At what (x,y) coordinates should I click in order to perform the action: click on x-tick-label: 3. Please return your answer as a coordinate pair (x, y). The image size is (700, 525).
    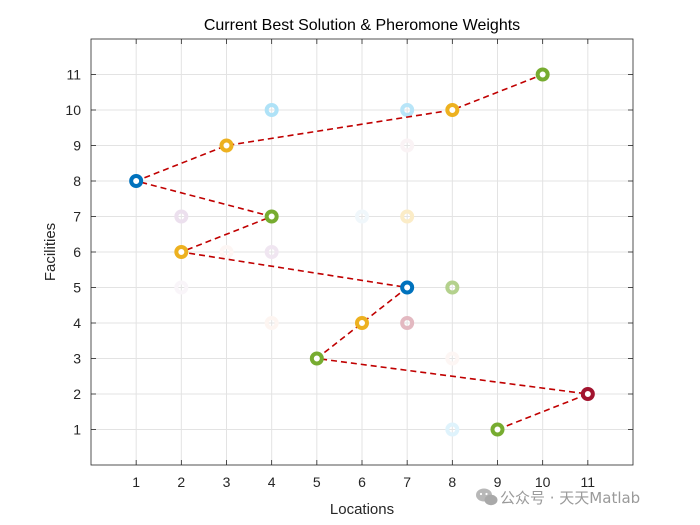
    Looking at the image, I should click on (227, 482).